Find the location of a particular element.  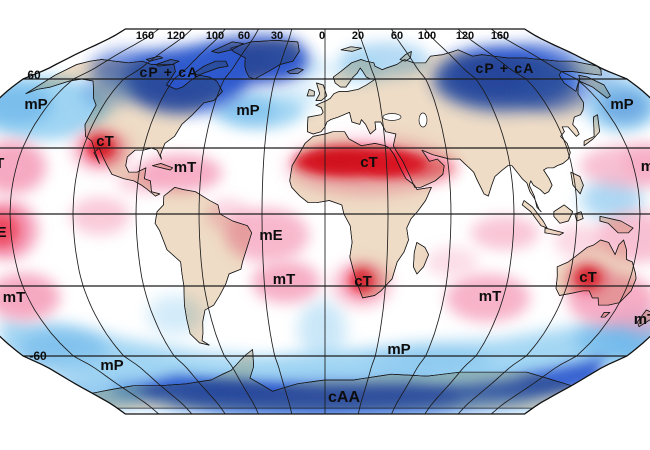

svg-text: 0 is located at coordinates (322, 36).